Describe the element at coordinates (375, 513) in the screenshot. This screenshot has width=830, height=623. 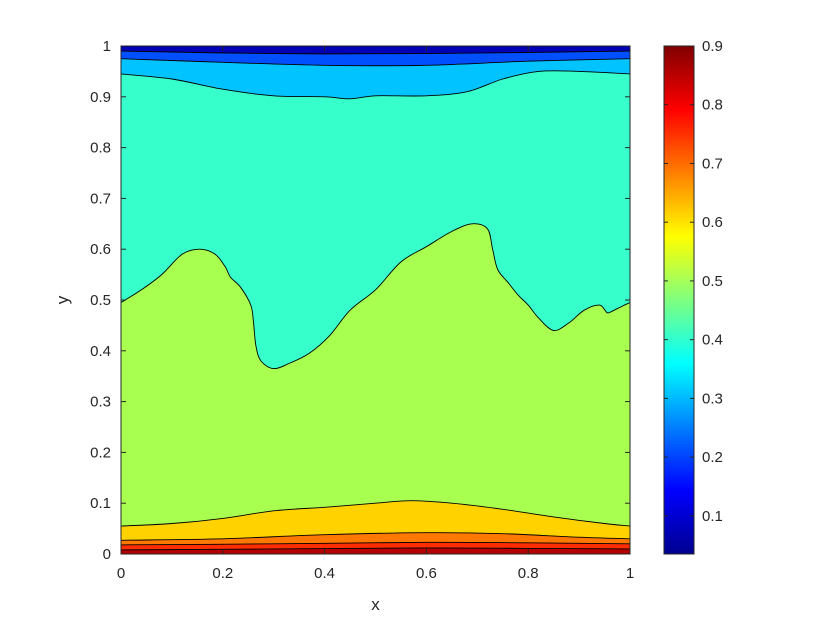
I see `contour-line-0.6` at that location.